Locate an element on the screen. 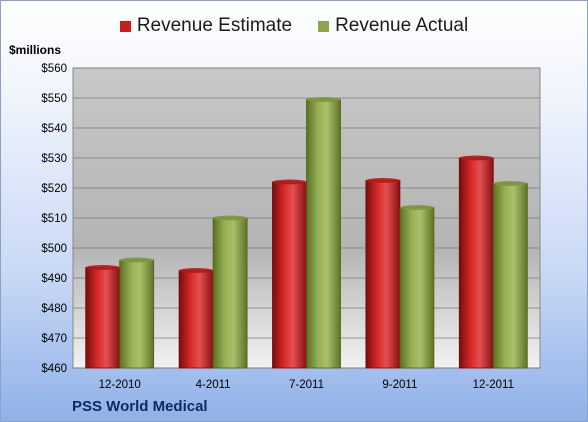 The height and width of the screenshot is (422, 588). bar-cap-actual-4-2011 is located at coordinates (230, 218).